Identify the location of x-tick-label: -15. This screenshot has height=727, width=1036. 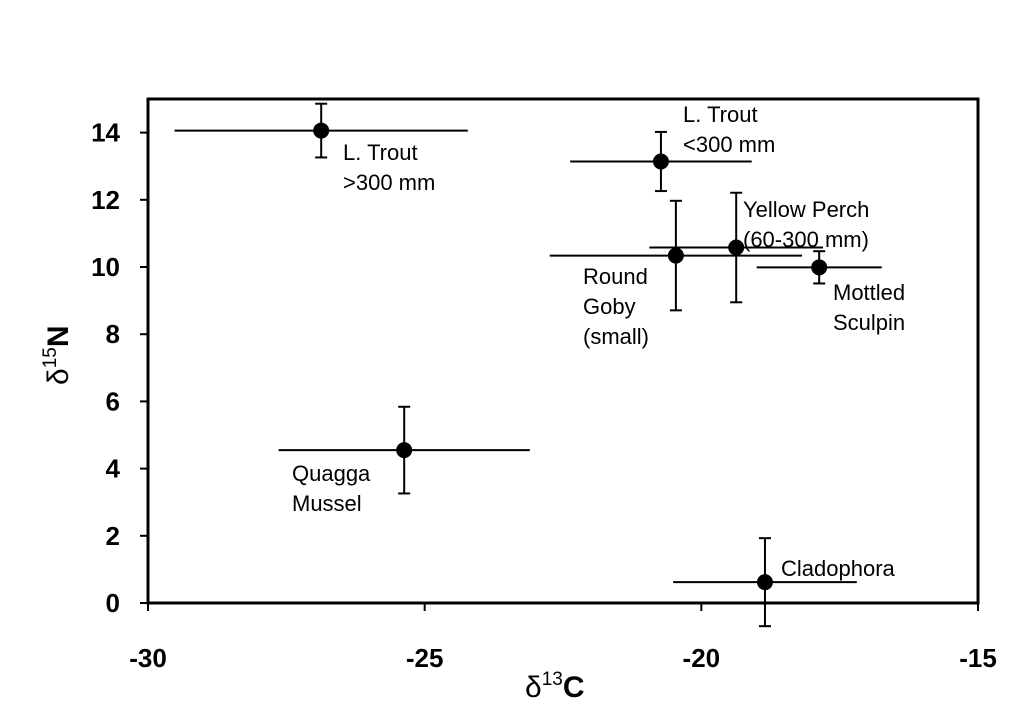
(978, 658).